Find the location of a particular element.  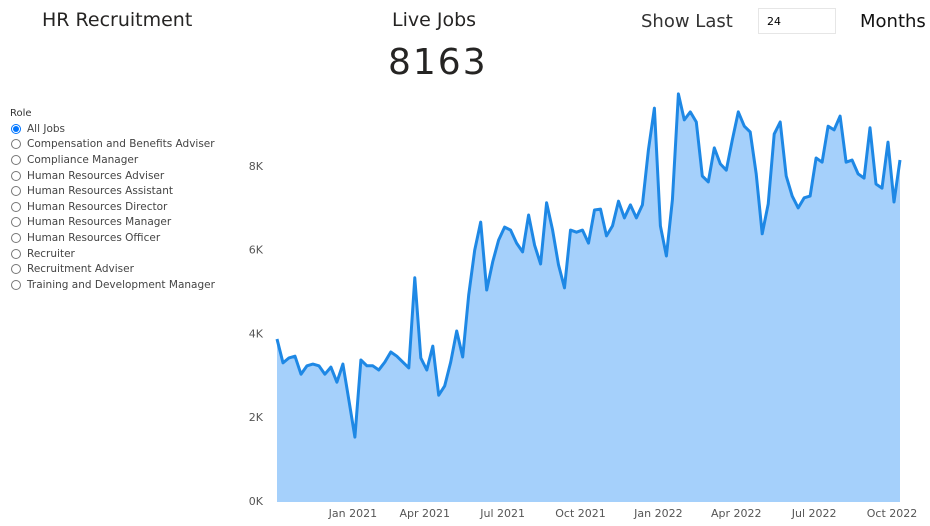

option-label: Human Resources Assistant is located at coordinates (100, 191).